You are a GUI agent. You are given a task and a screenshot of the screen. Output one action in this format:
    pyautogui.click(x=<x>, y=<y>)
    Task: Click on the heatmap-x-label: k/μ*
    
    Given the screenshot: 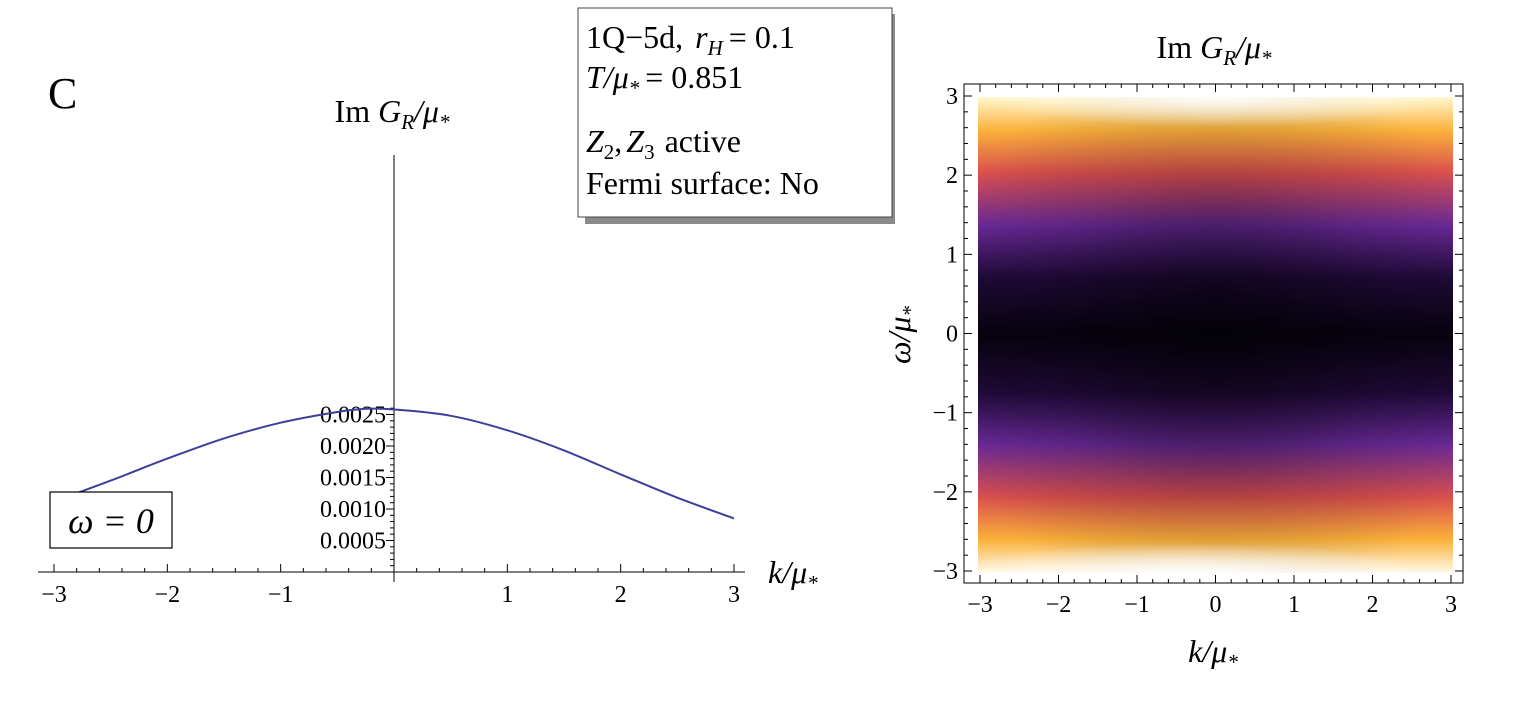 What is the action you would take?
    pyautogui.click(x=1213, y=653)
    